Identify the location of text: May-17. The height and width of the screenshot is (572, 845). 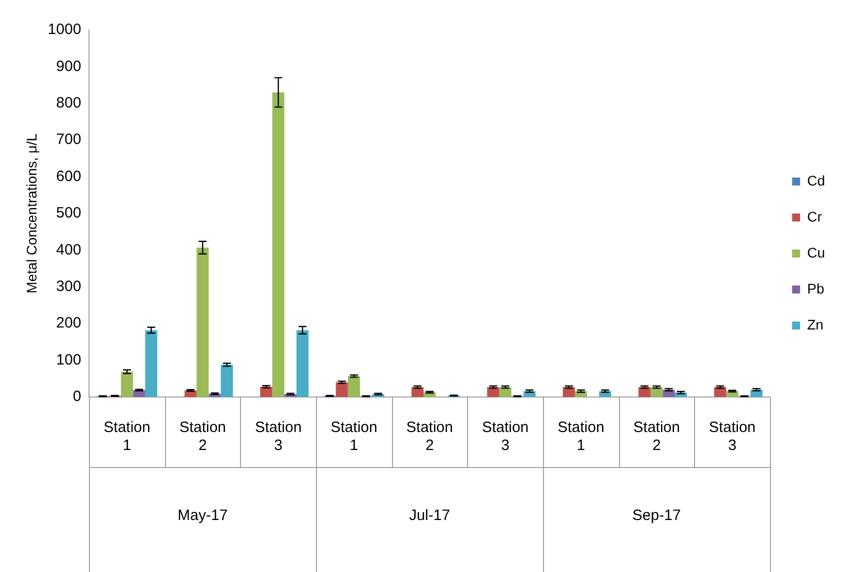
(203, 515).